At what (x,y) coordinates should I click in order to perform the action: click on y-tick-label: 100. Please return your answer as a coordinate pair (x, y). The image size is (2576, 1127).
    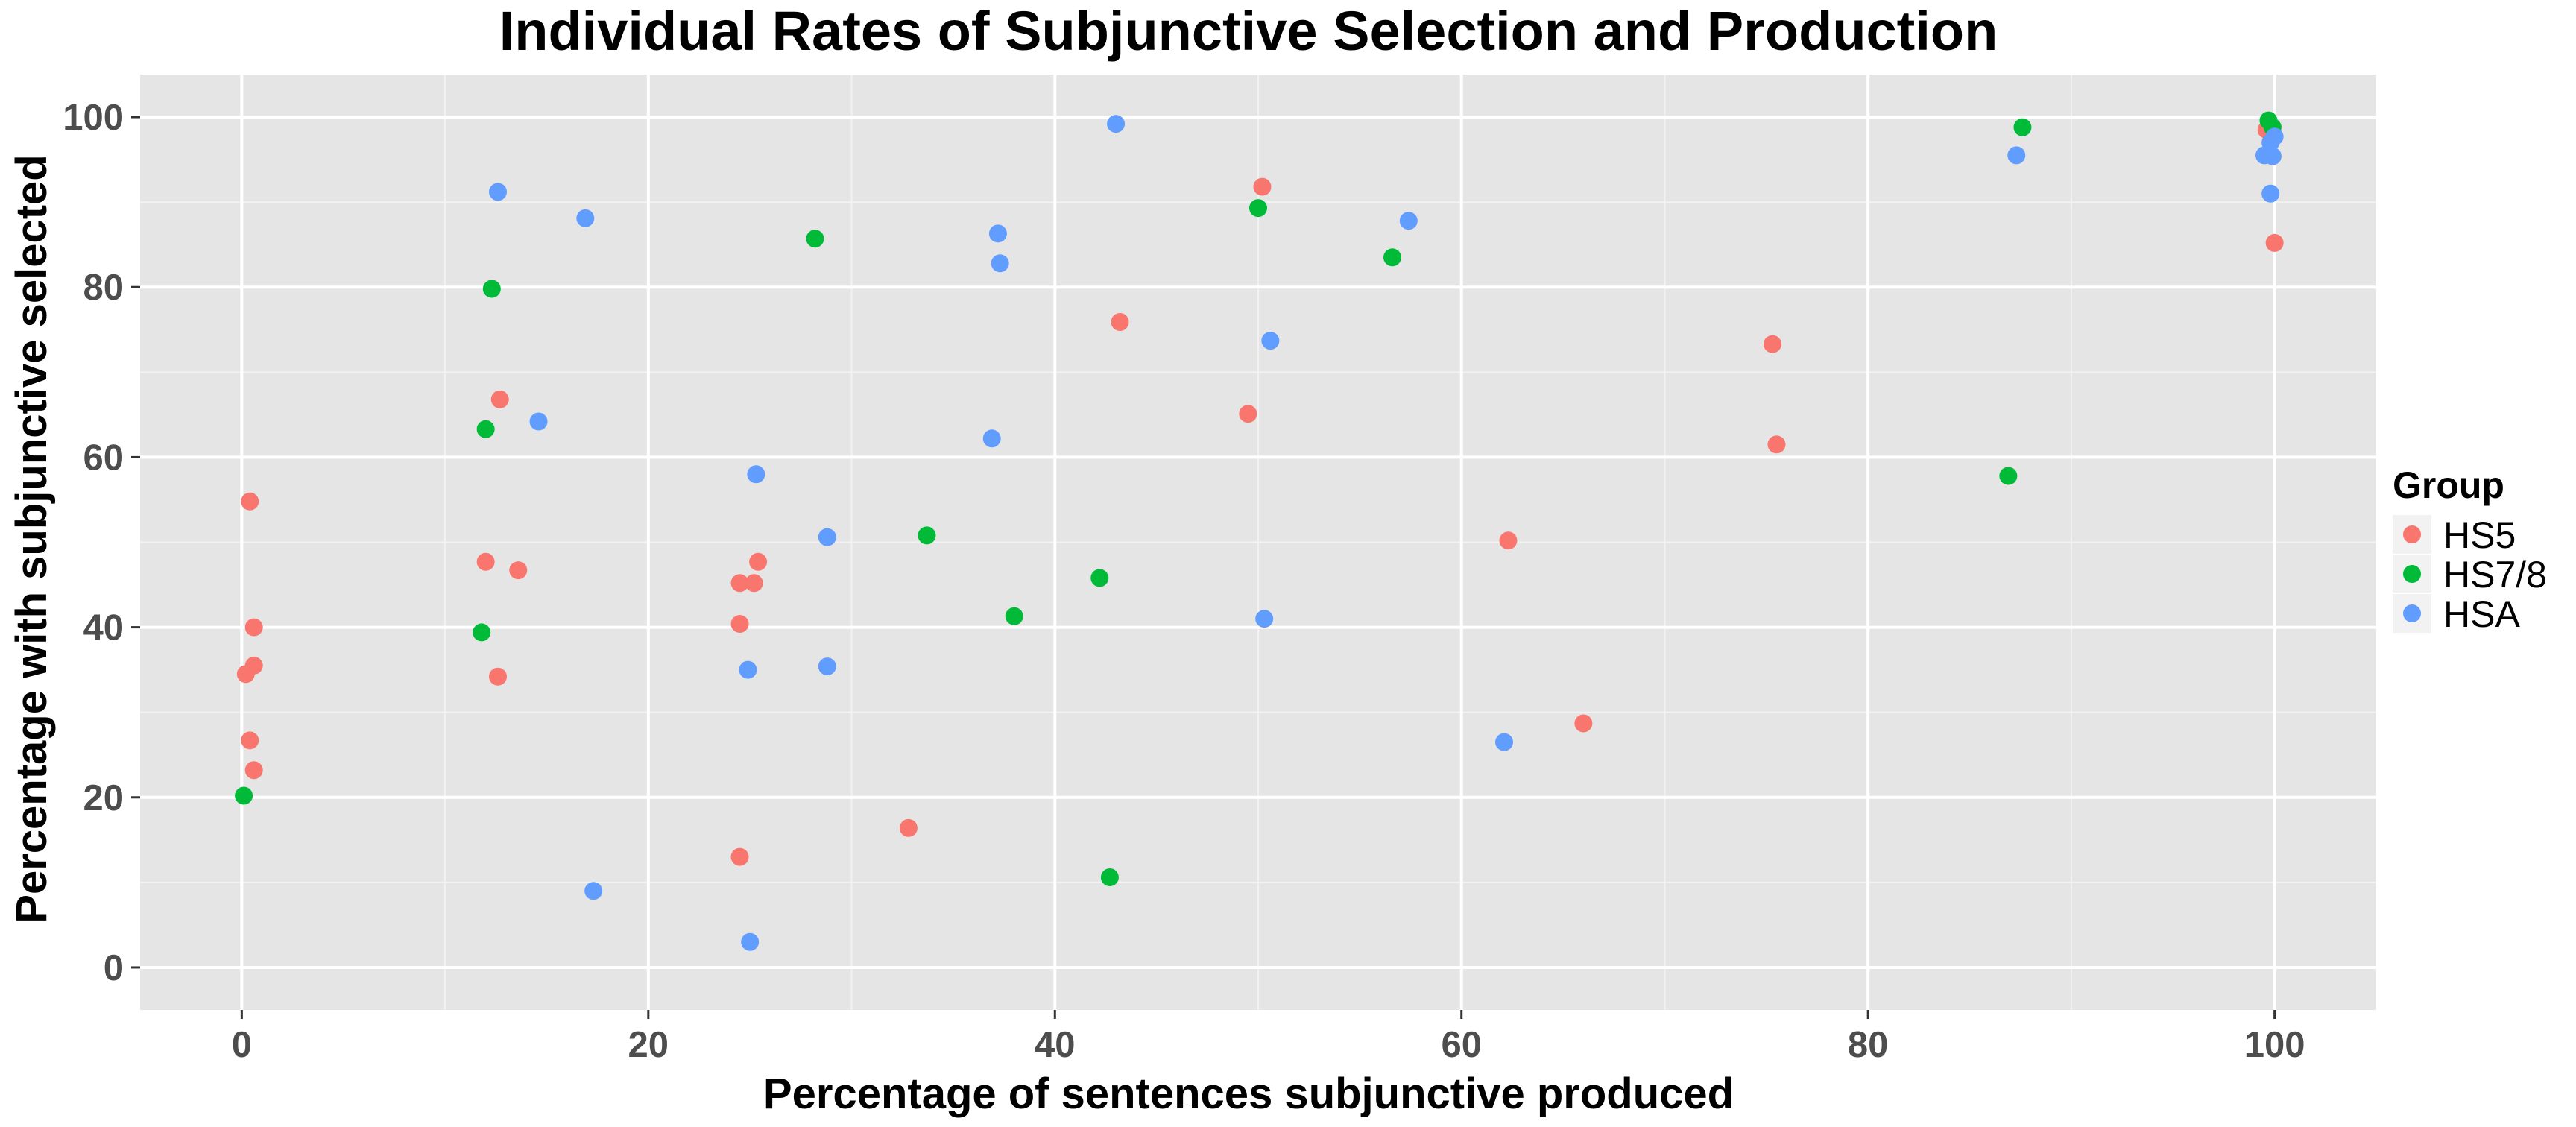
    Looking at the image, I should click on (93, 118).